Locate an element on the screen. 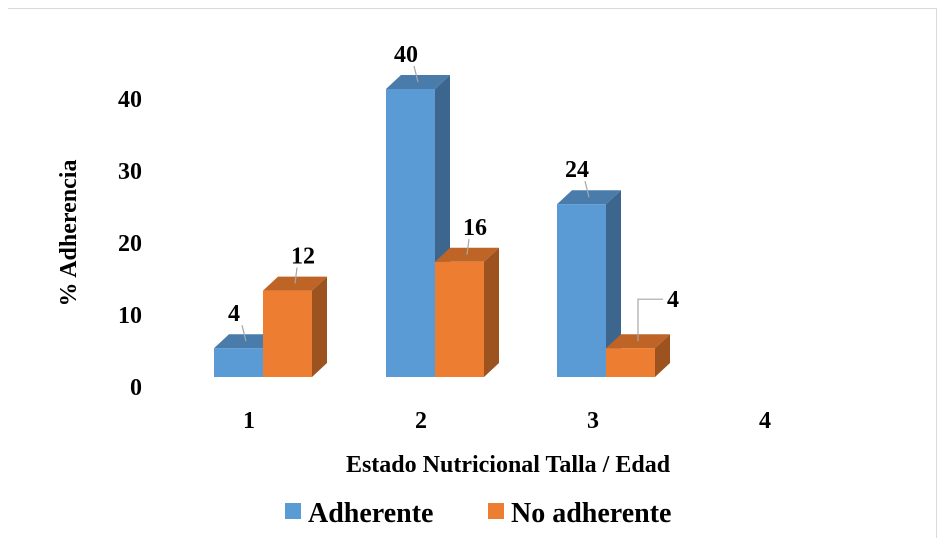  y-tick-label: 40 is located at coordinates (130, 100).